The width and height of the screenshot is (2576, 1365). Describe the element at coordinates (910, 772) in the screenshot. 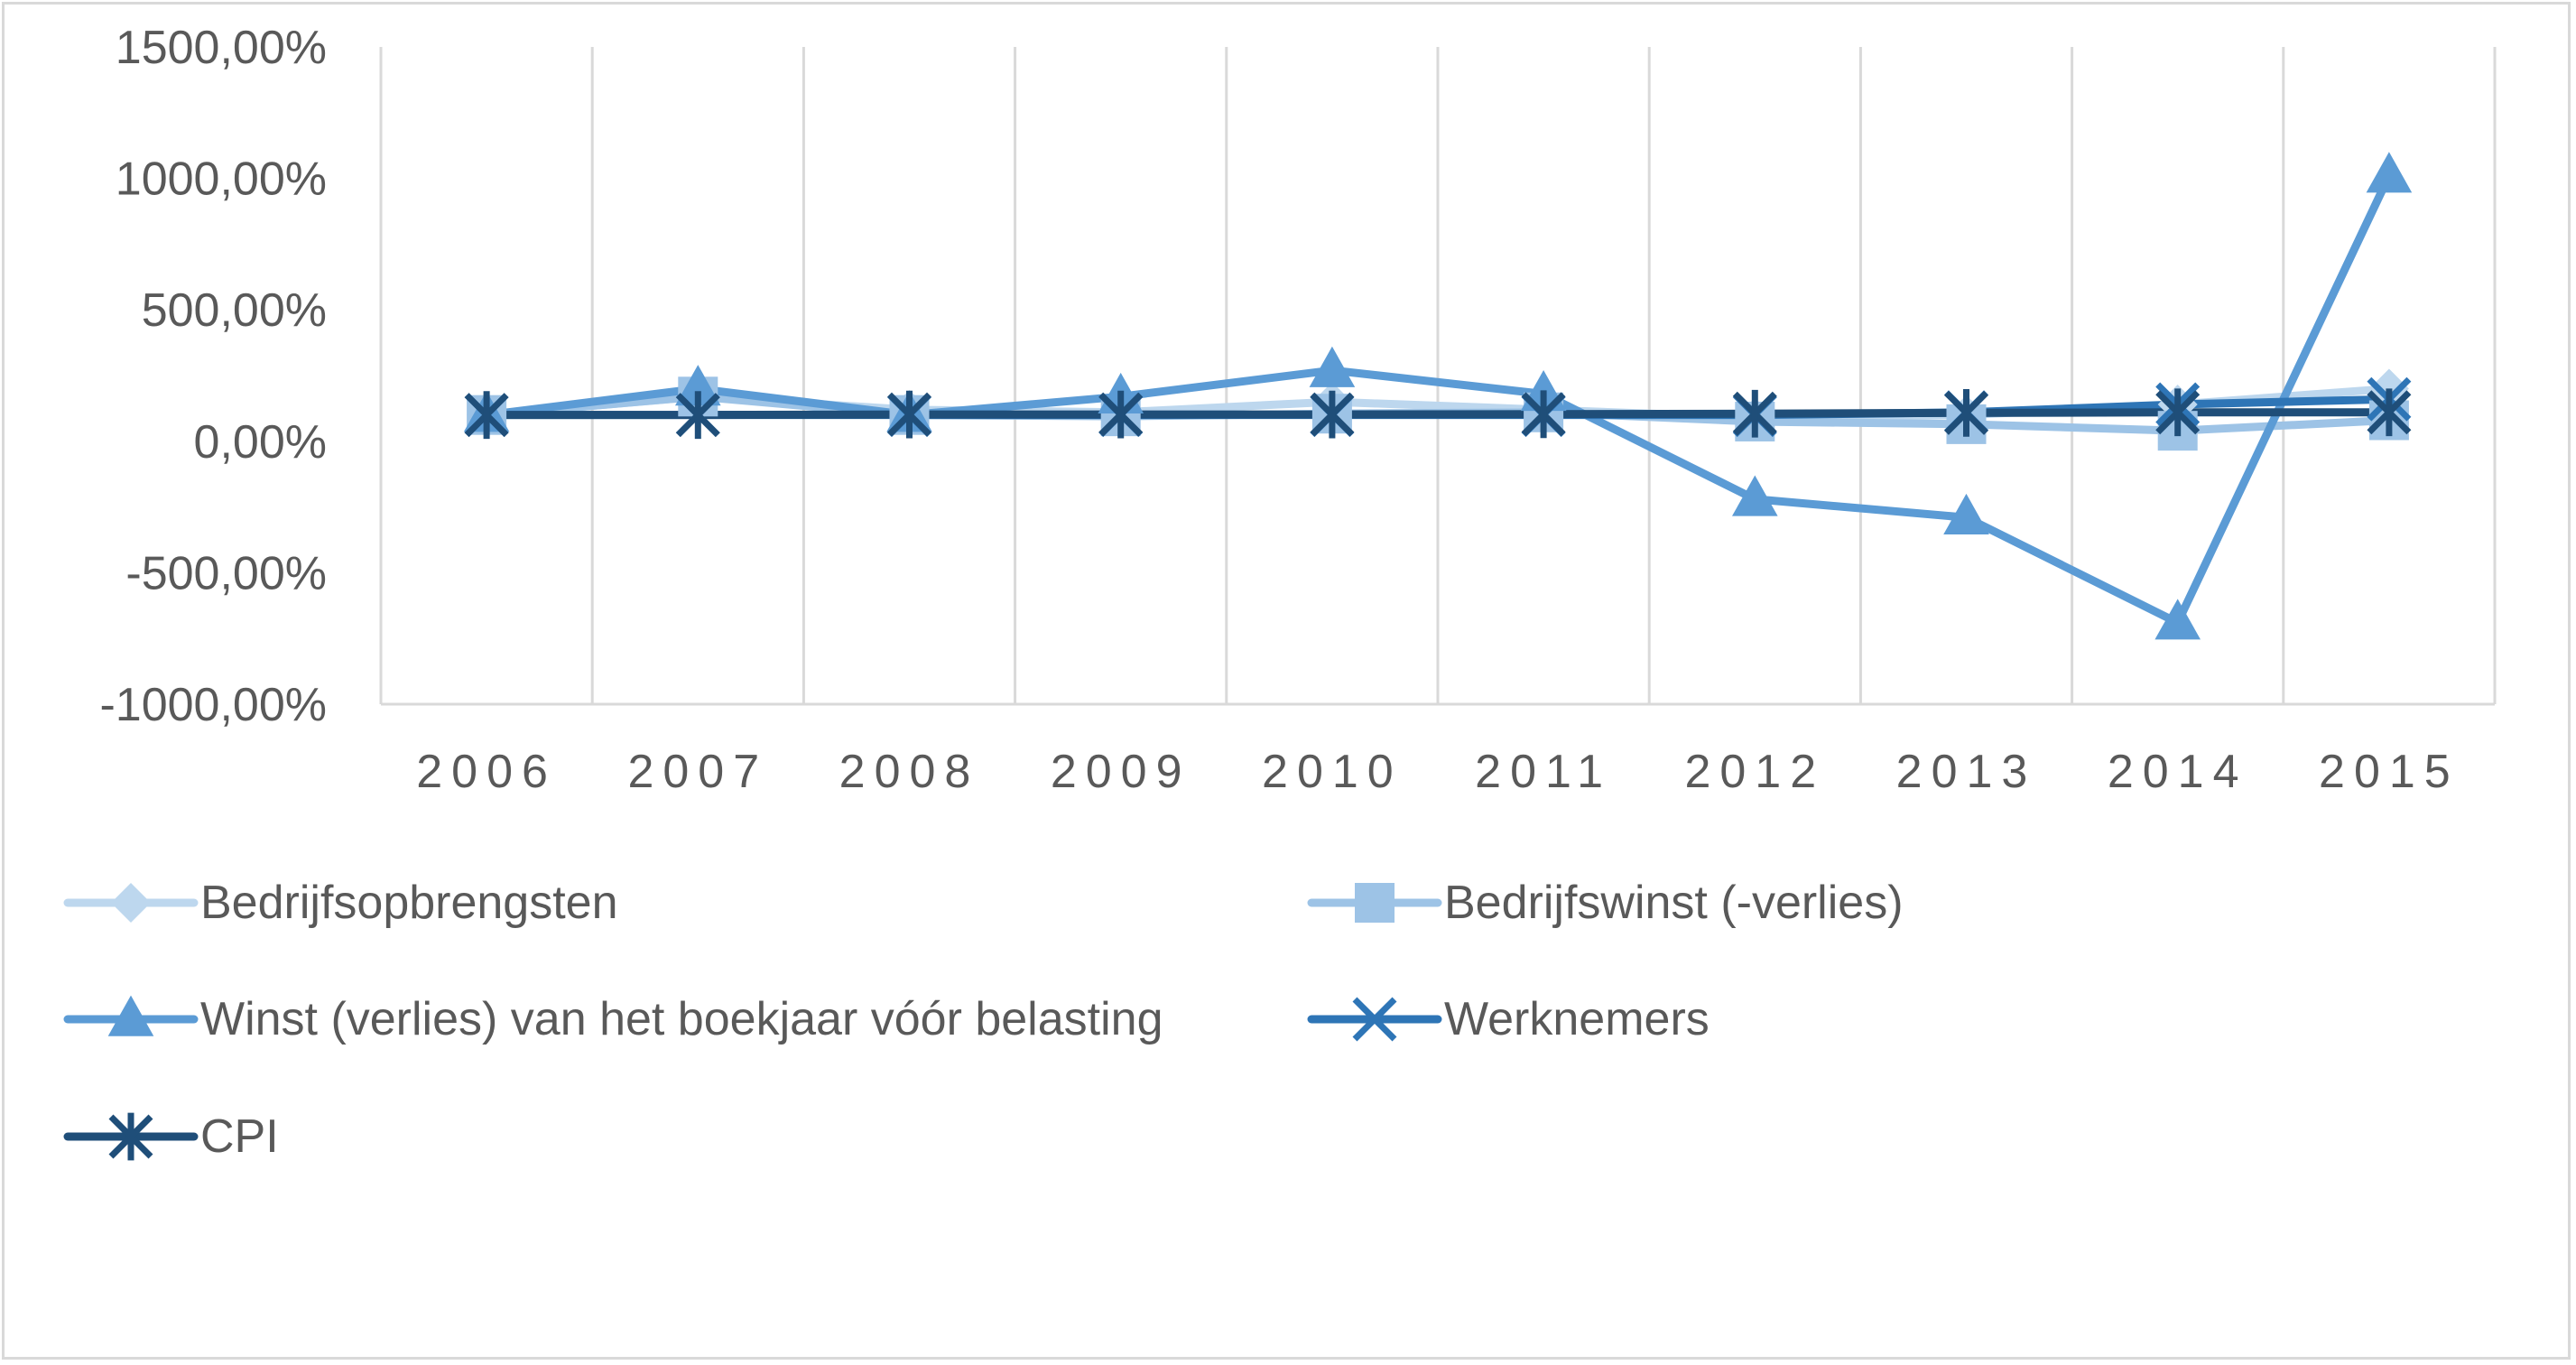

I see `x-tick-label: 2008` at that location.